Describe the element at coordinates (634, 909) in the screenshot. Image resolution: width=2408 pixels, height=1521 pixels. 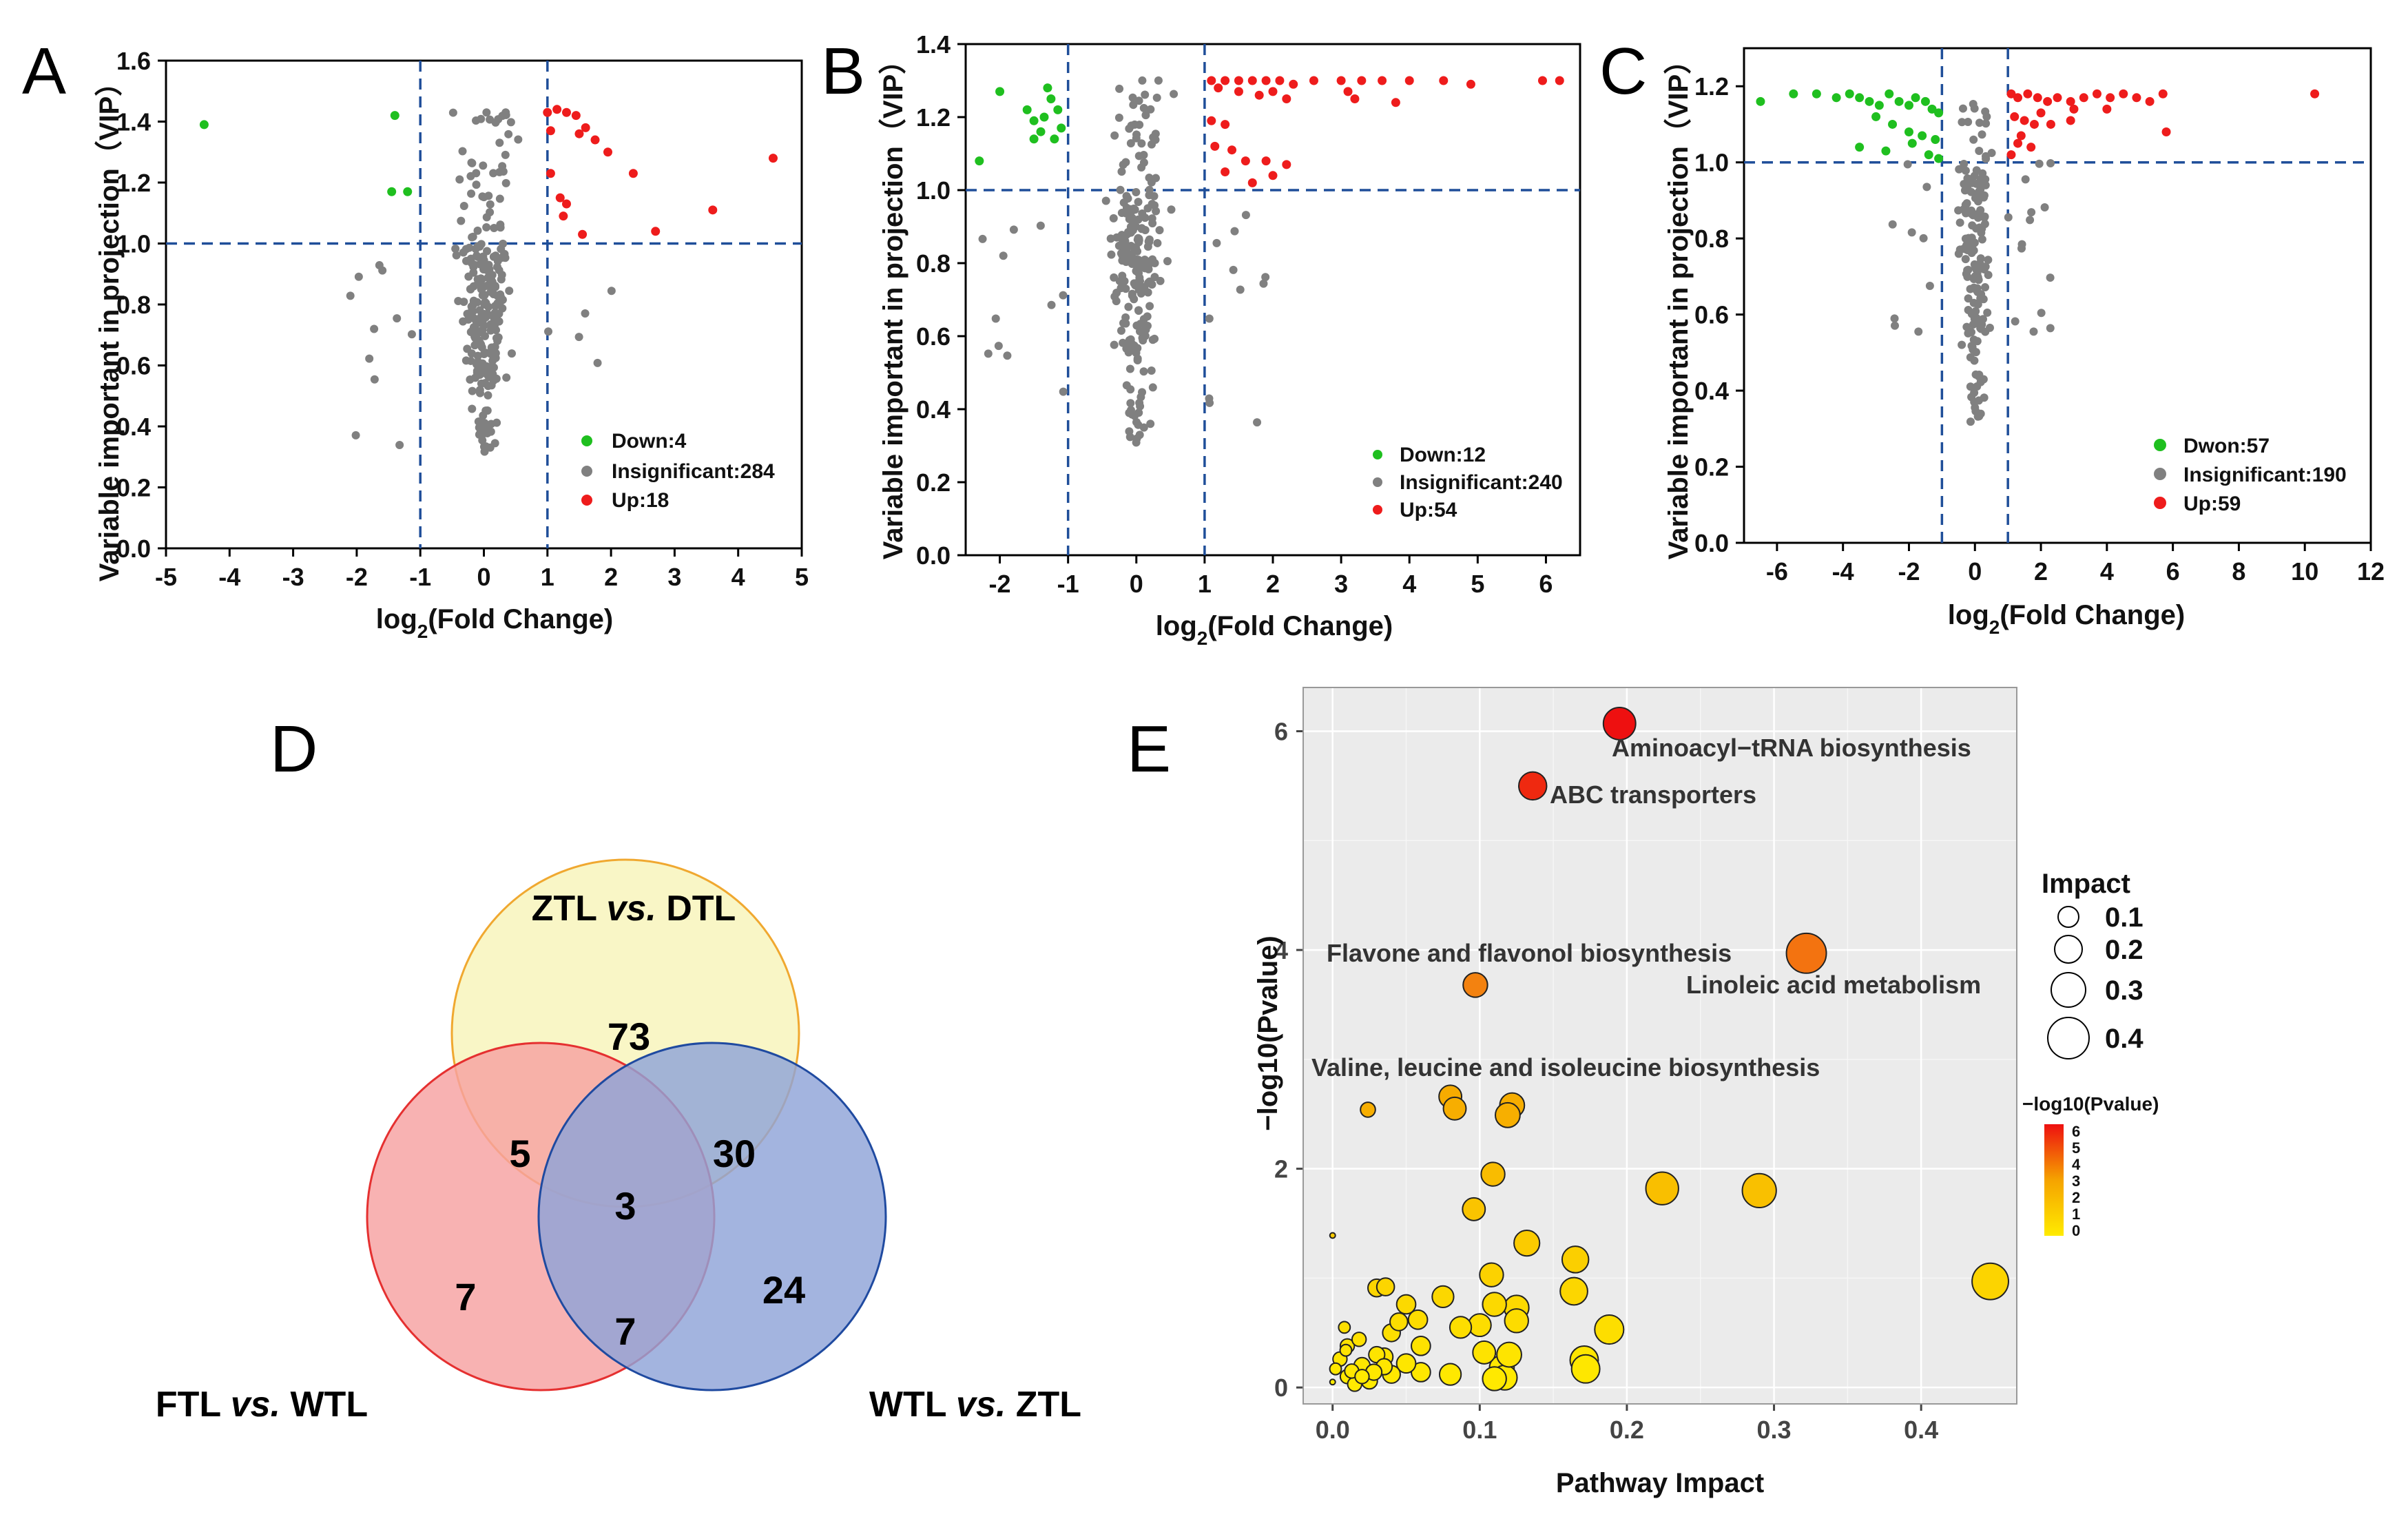
I see `venn-title-ztl-vs-dtl: ZTL vs. DTL` at that location.